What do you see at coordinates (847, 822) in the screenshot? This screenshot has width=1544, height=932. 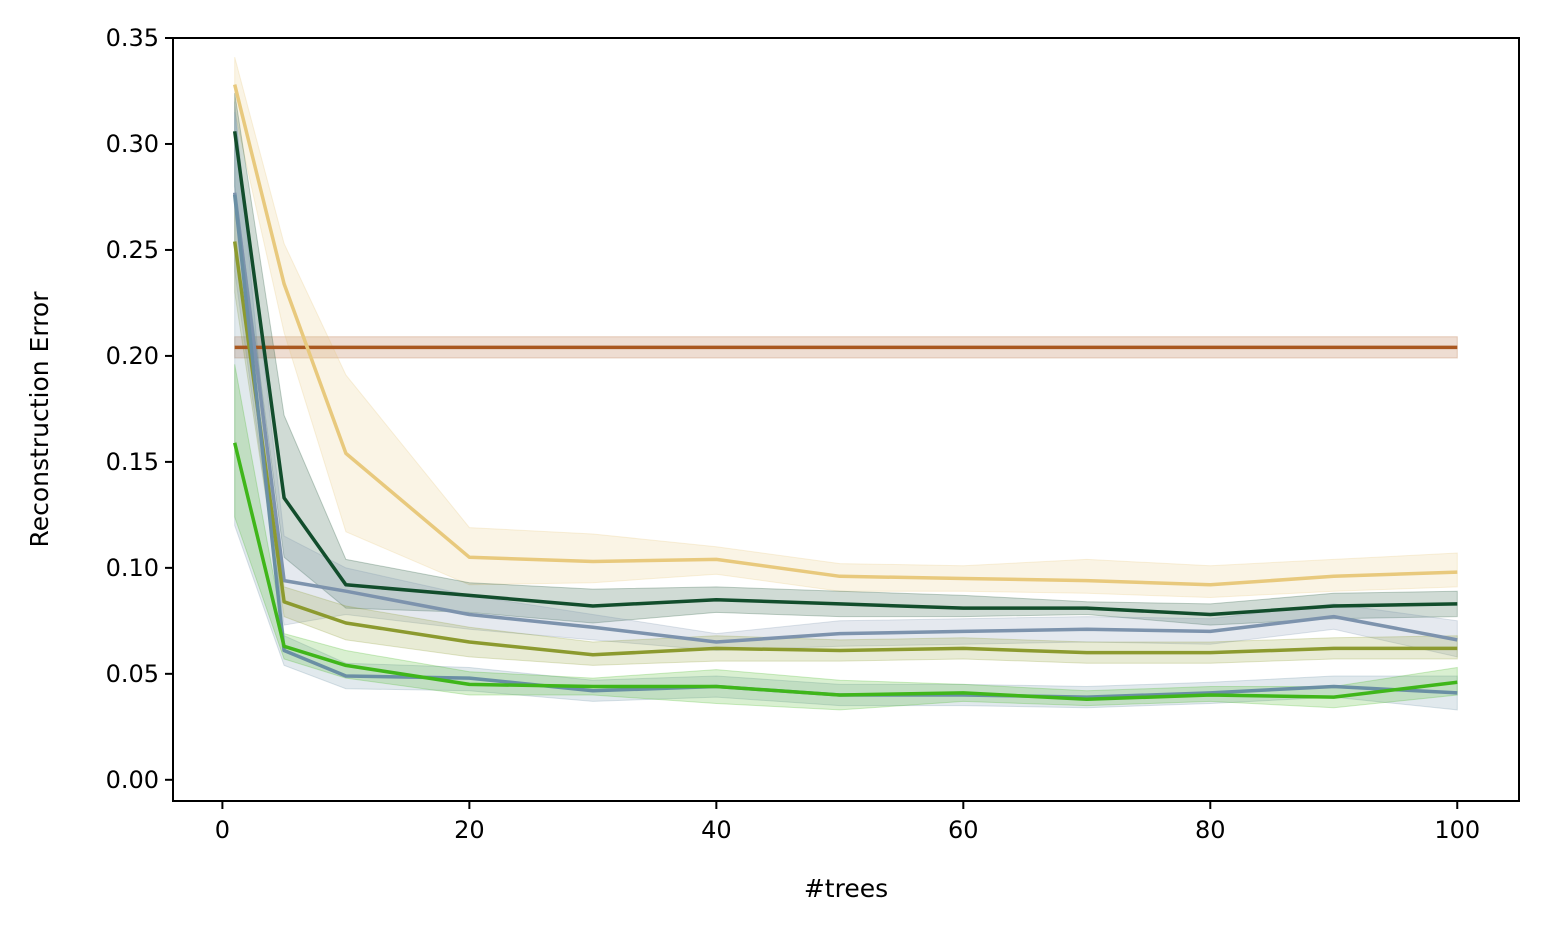 I see `x-axis: 0 20 40 60 80 100` at bounding box center [847, 822].